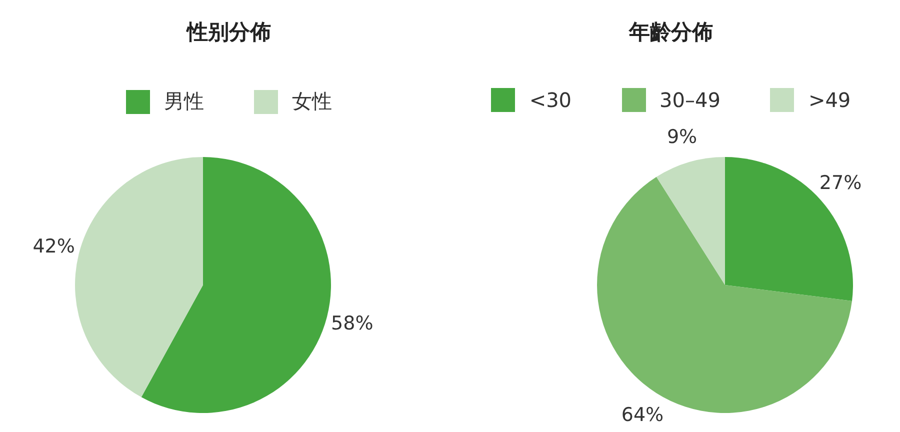 The image size is (900, 432). What do you see at coordinates (312, 101) in the screenshot?
I see `legend-label: 女性` at bounding box center [312, 101].